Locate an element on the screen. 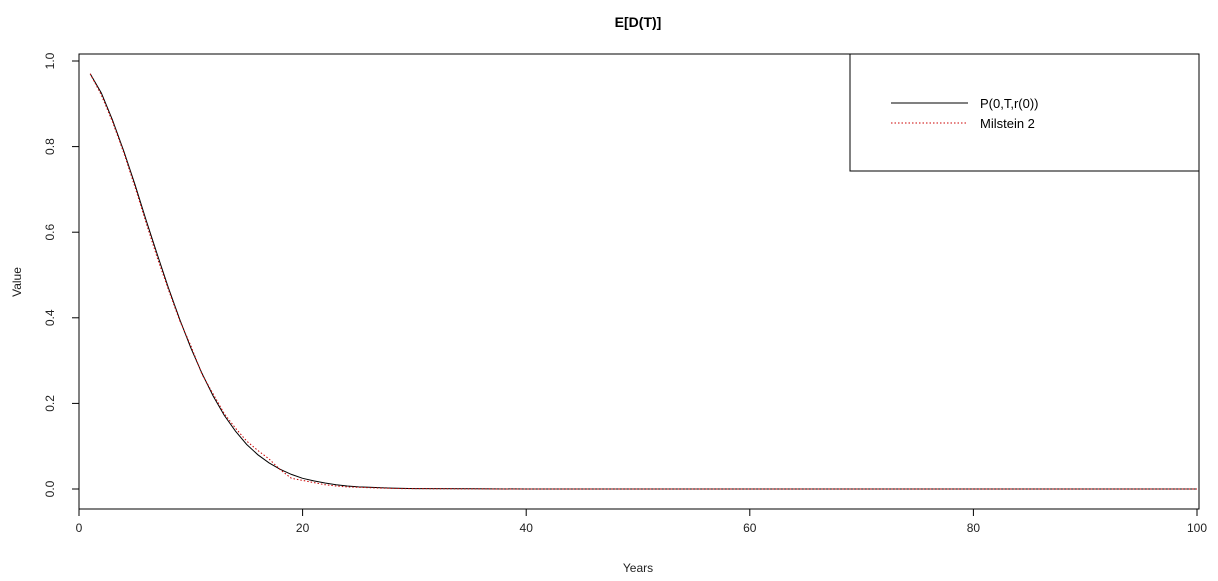  legend-box is located at coordinates (1024, 112).